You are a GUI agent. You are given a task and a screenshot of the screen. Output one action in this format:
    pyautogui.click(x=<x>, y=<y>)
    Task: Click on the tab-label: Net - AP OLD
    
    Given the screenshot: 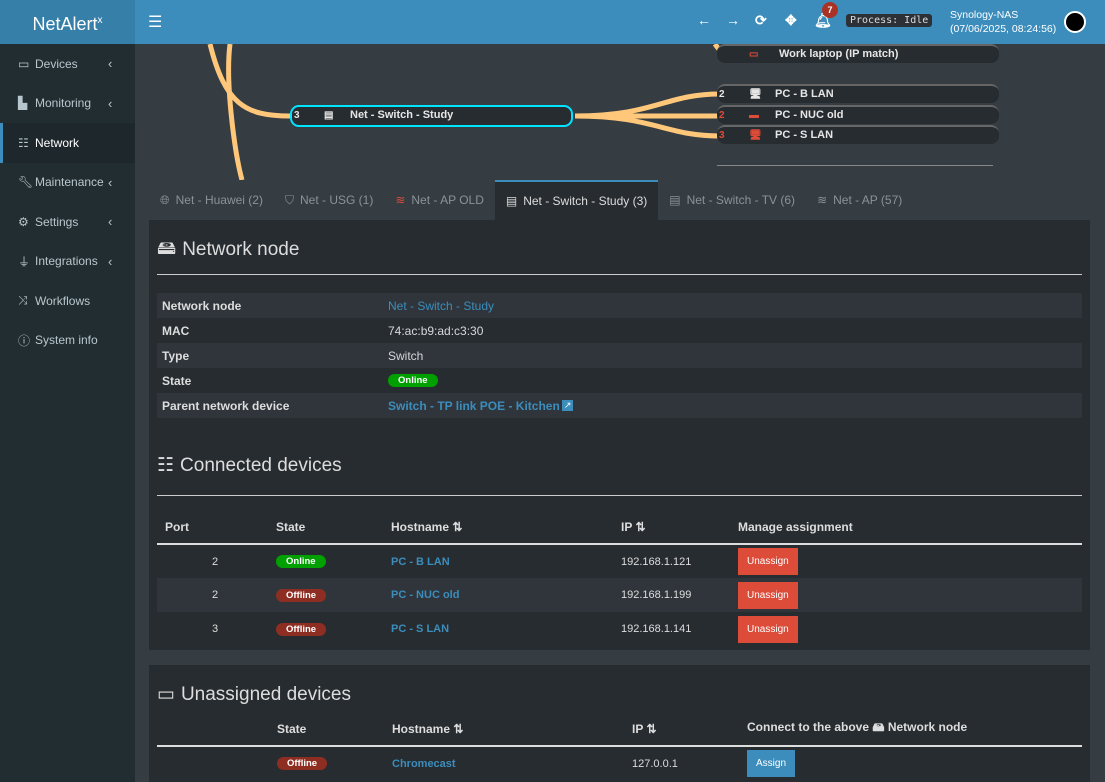 What is the action you would take?
    pyautogui.click(x=447, y=200)
    